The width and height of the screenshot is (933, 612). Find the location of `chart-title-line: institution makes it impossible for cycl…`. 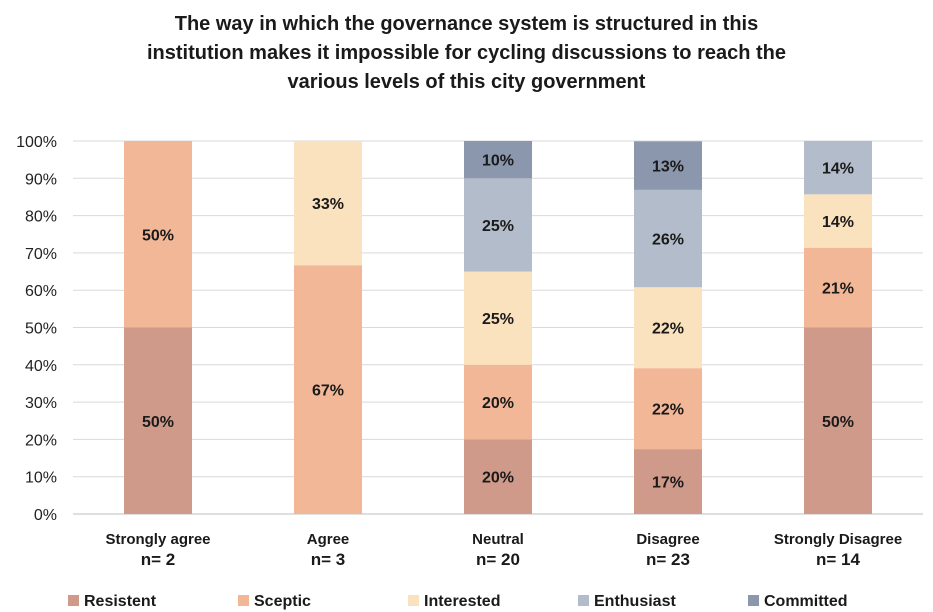

chart-title-line: institution makes it impossible for cycl… is located at coordinates (466, 53).